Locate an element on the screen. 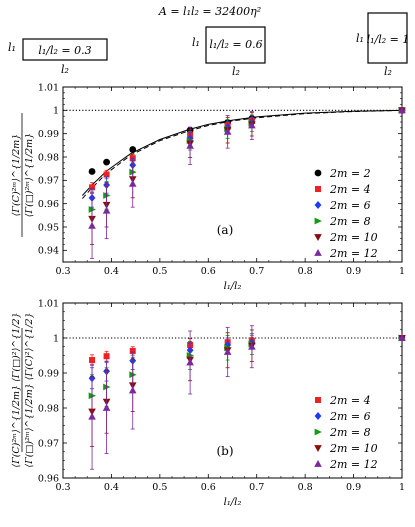 Image resolution: width=415 pixels, height=527 pixels. y-tick-label: 0.95 is located at coordinates (48, 227).